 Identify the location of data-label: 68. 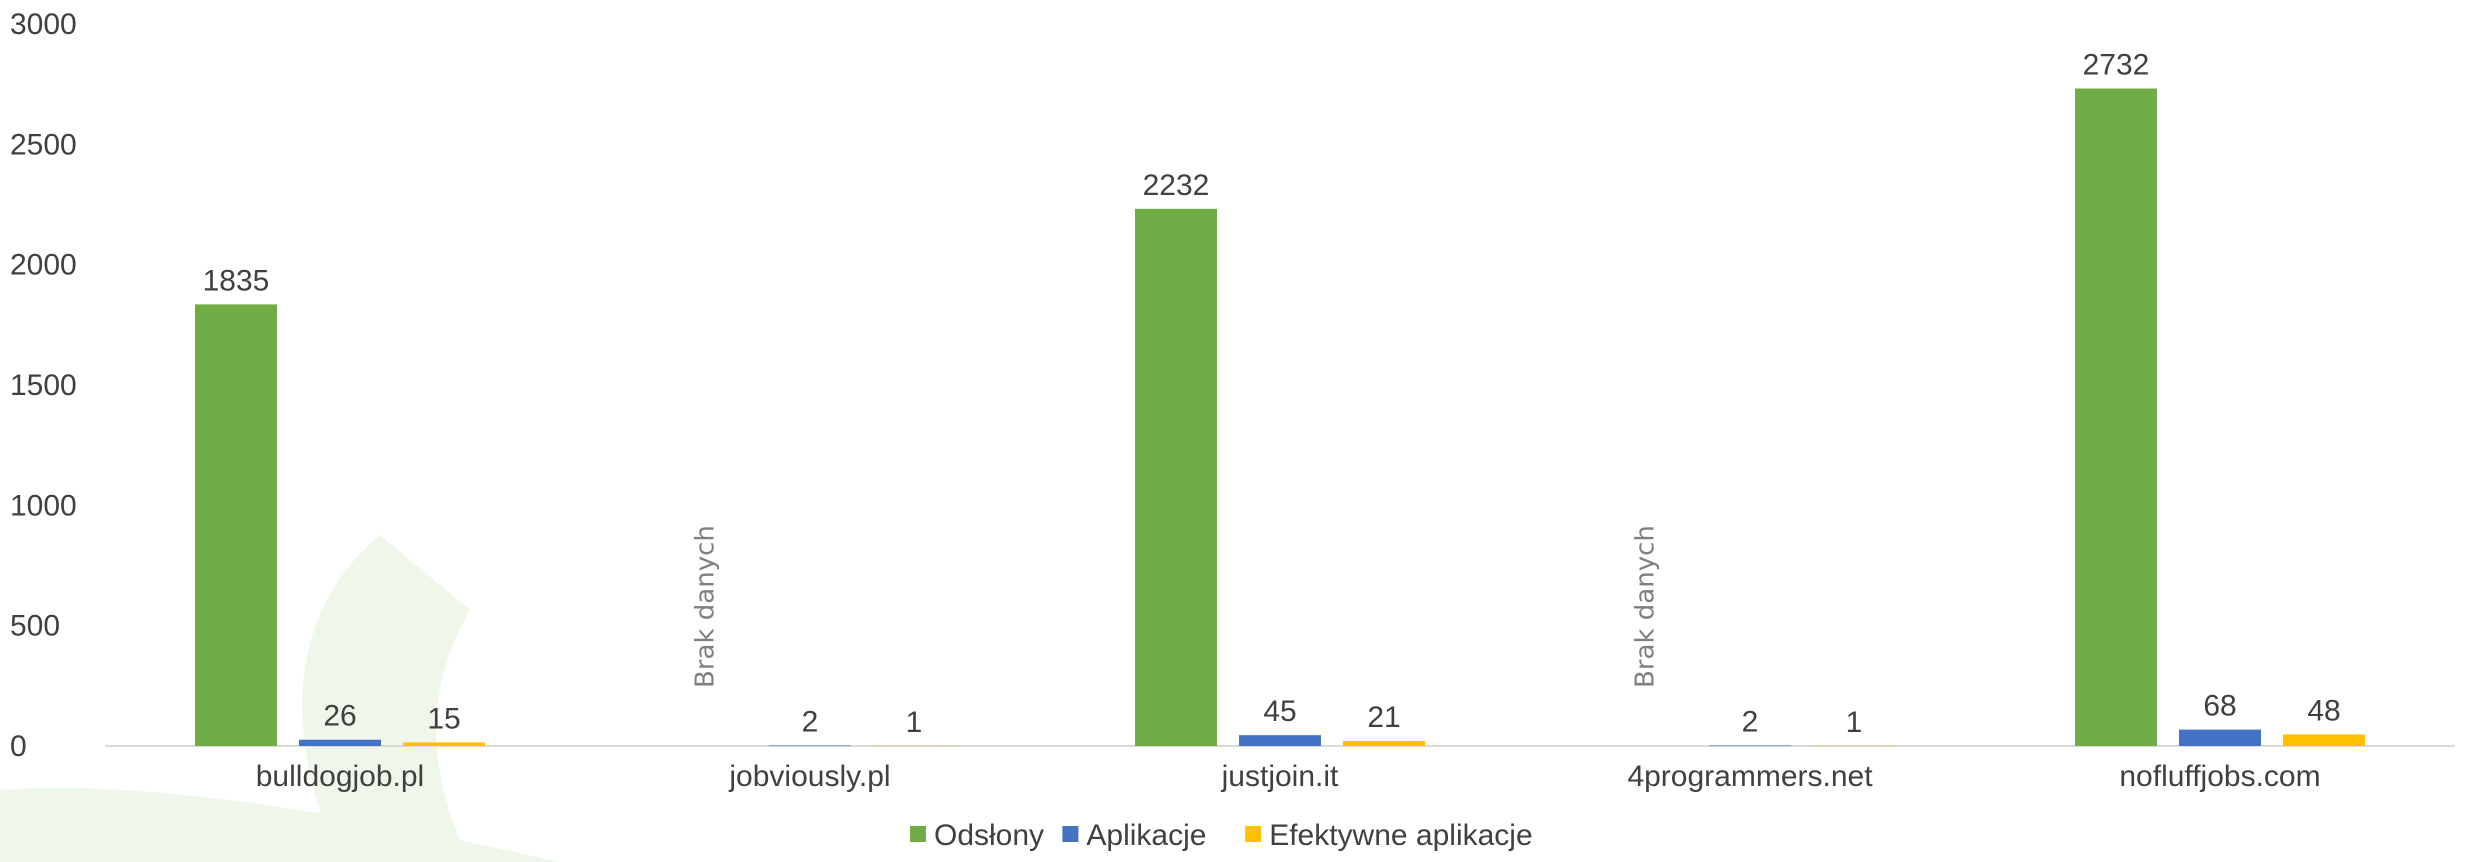
(2219, 706).